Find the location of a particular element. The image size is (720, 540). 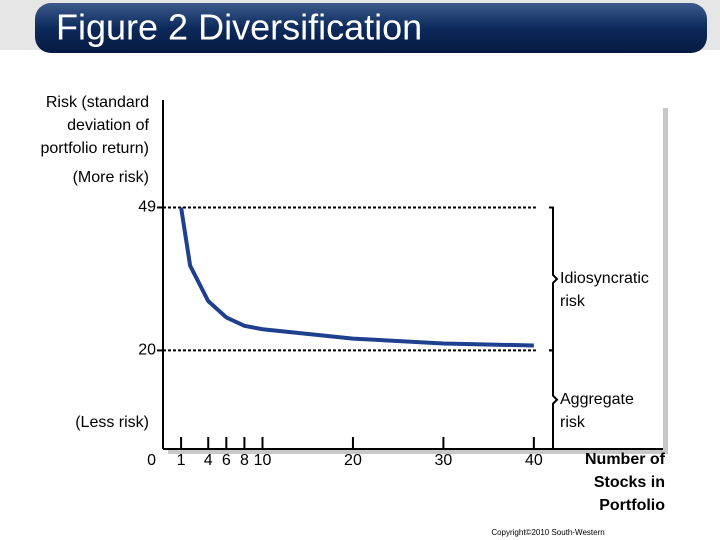

x-tick-label: 4 is located at coordinates (208, 460).